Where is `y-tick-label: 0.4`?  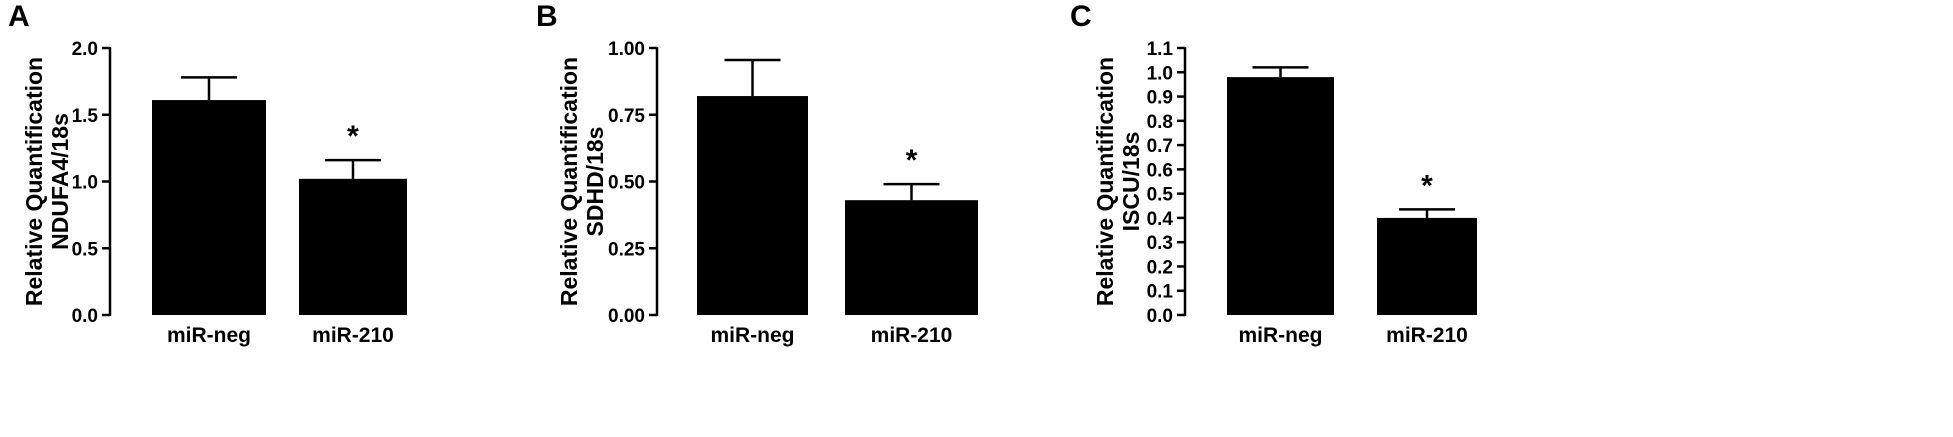
y-tick-label: 0.4 is located at coordinates (1160, 219).